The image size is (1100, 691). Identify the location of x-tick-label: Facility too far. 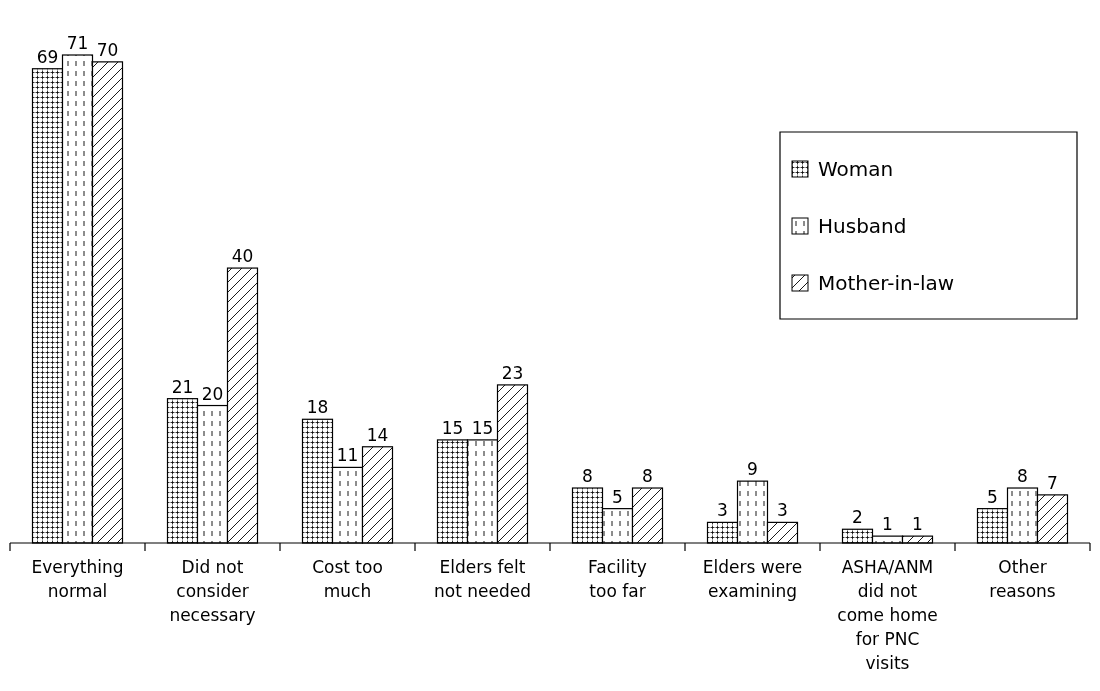
(617, 579).